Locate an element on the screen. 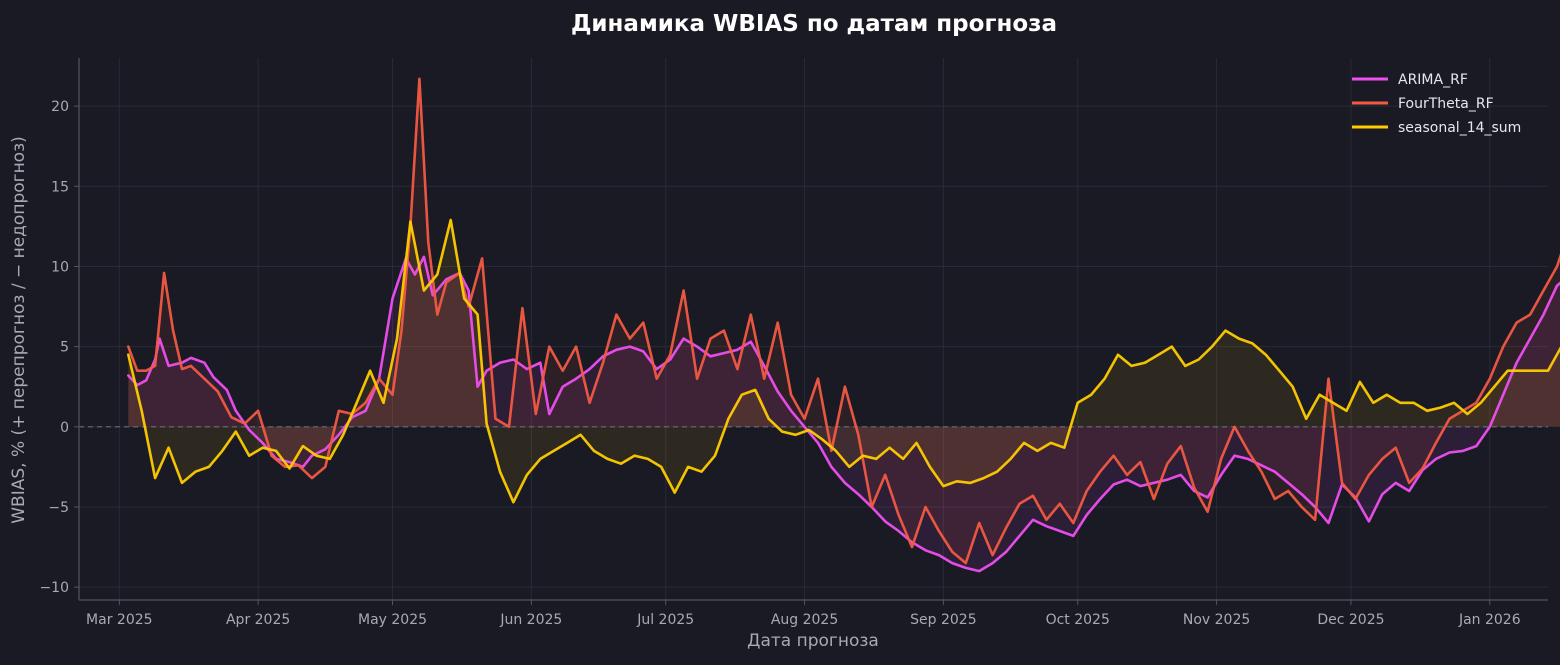 Image resolution: width=1560 pixels, height=665 pixels. legend-label-FourTheta_RF: FourTheta_RF is located at coordinates (1446, 104).